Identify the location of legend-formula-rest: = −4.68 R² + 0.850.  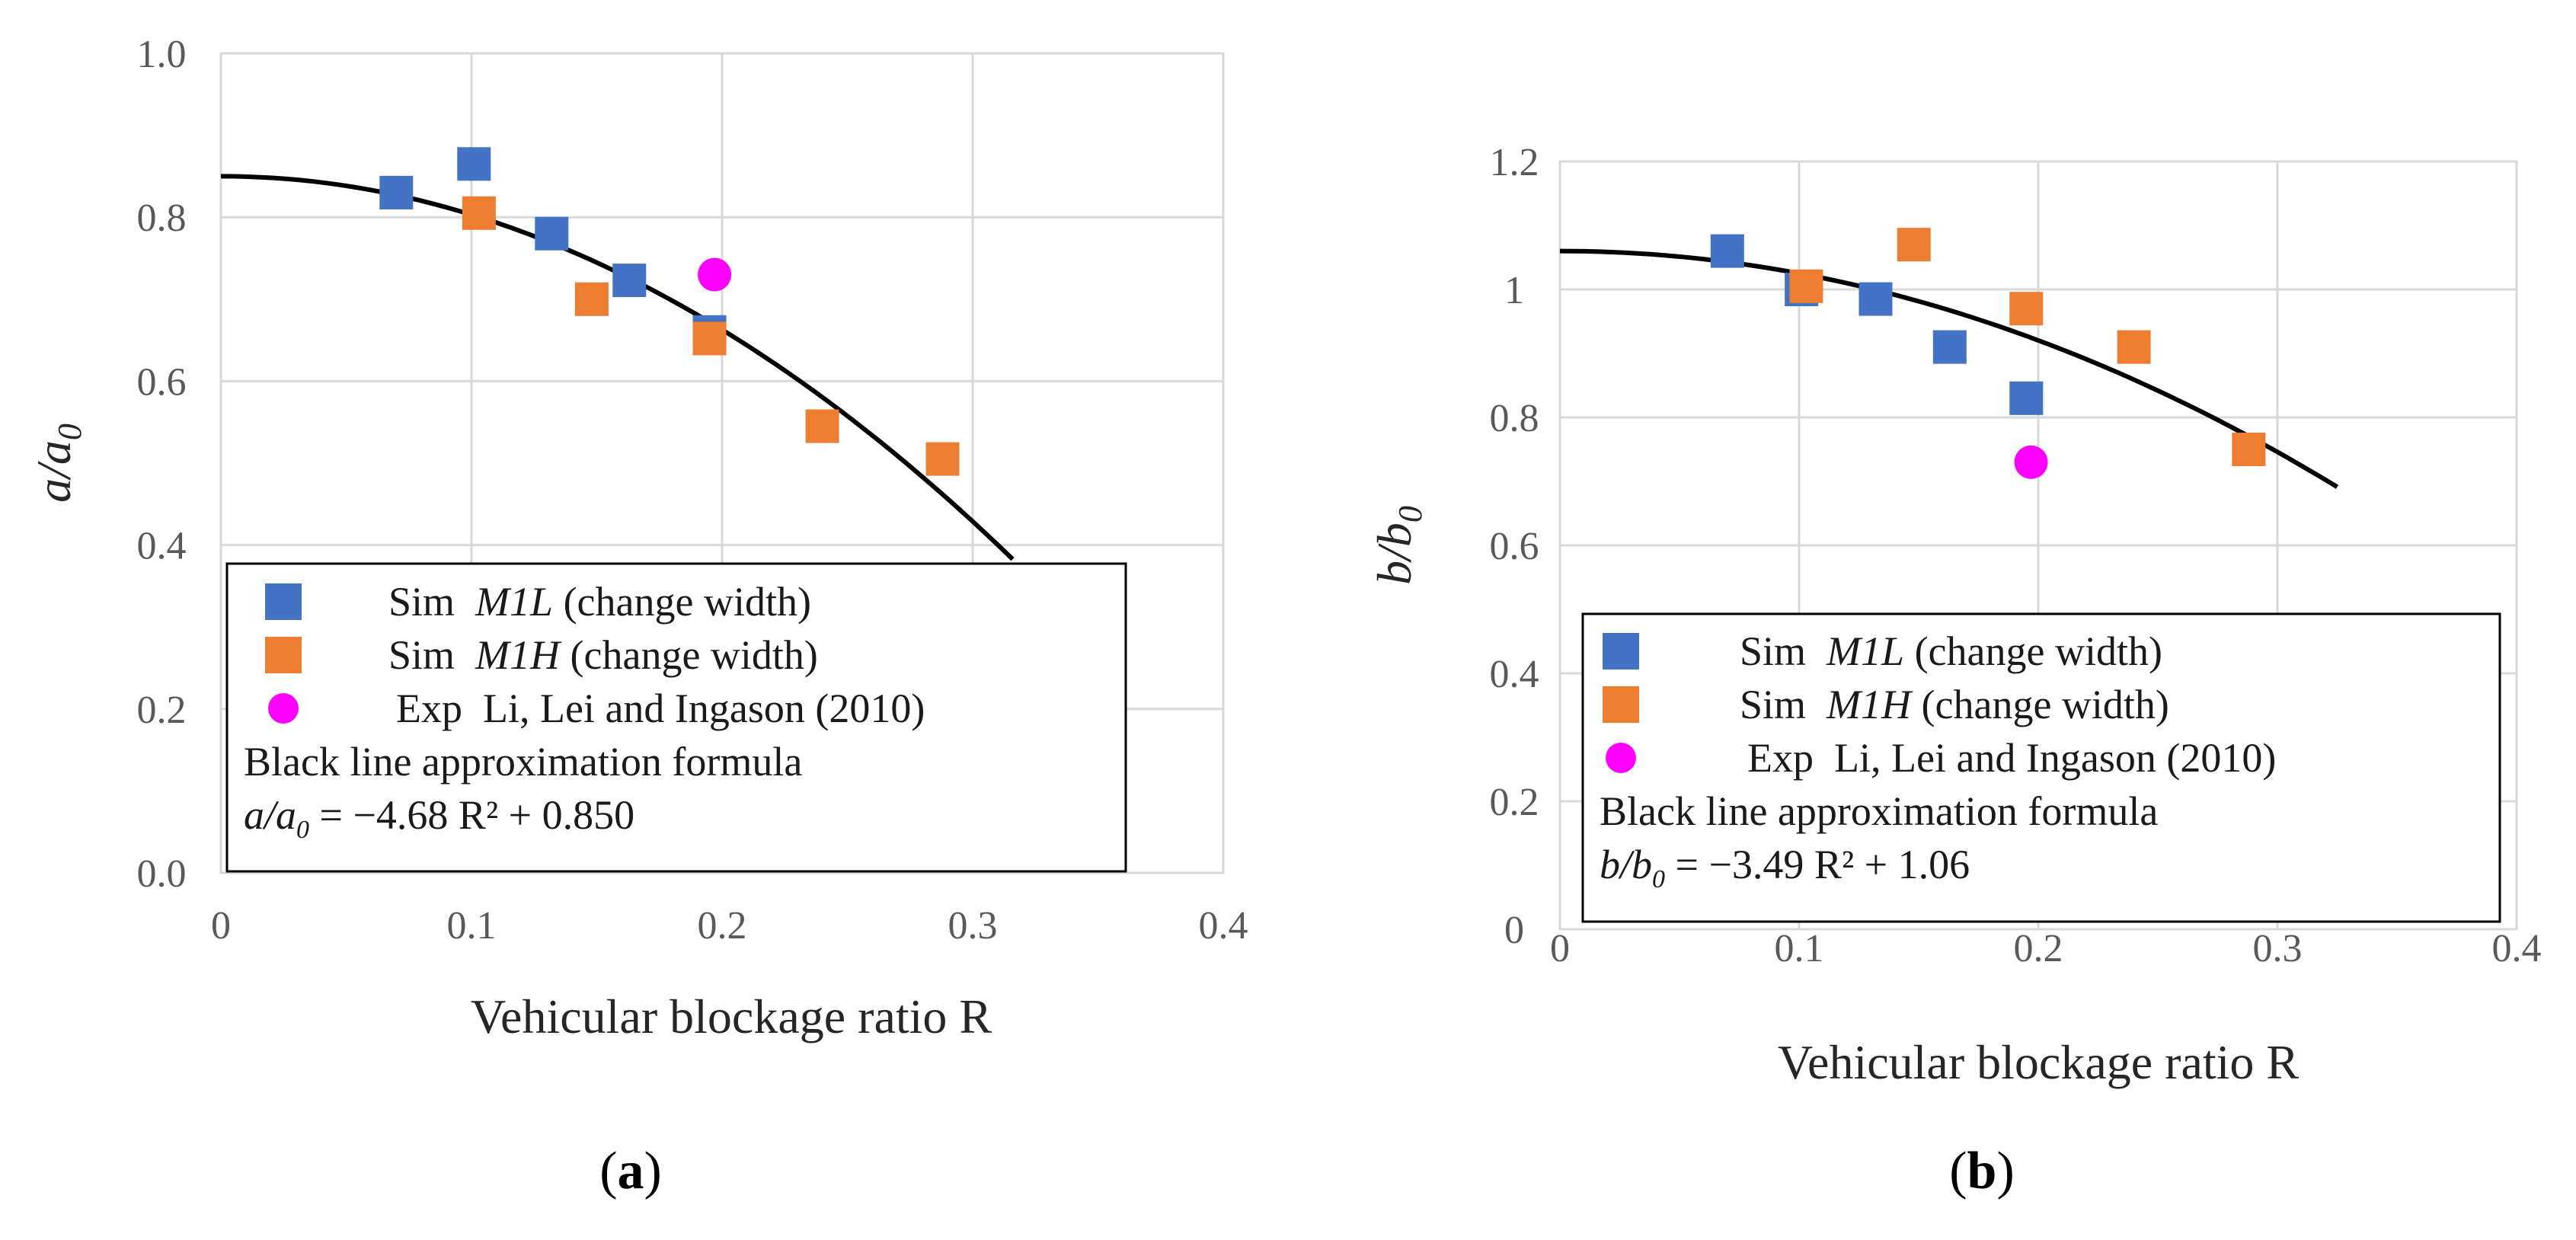
(472, 815).